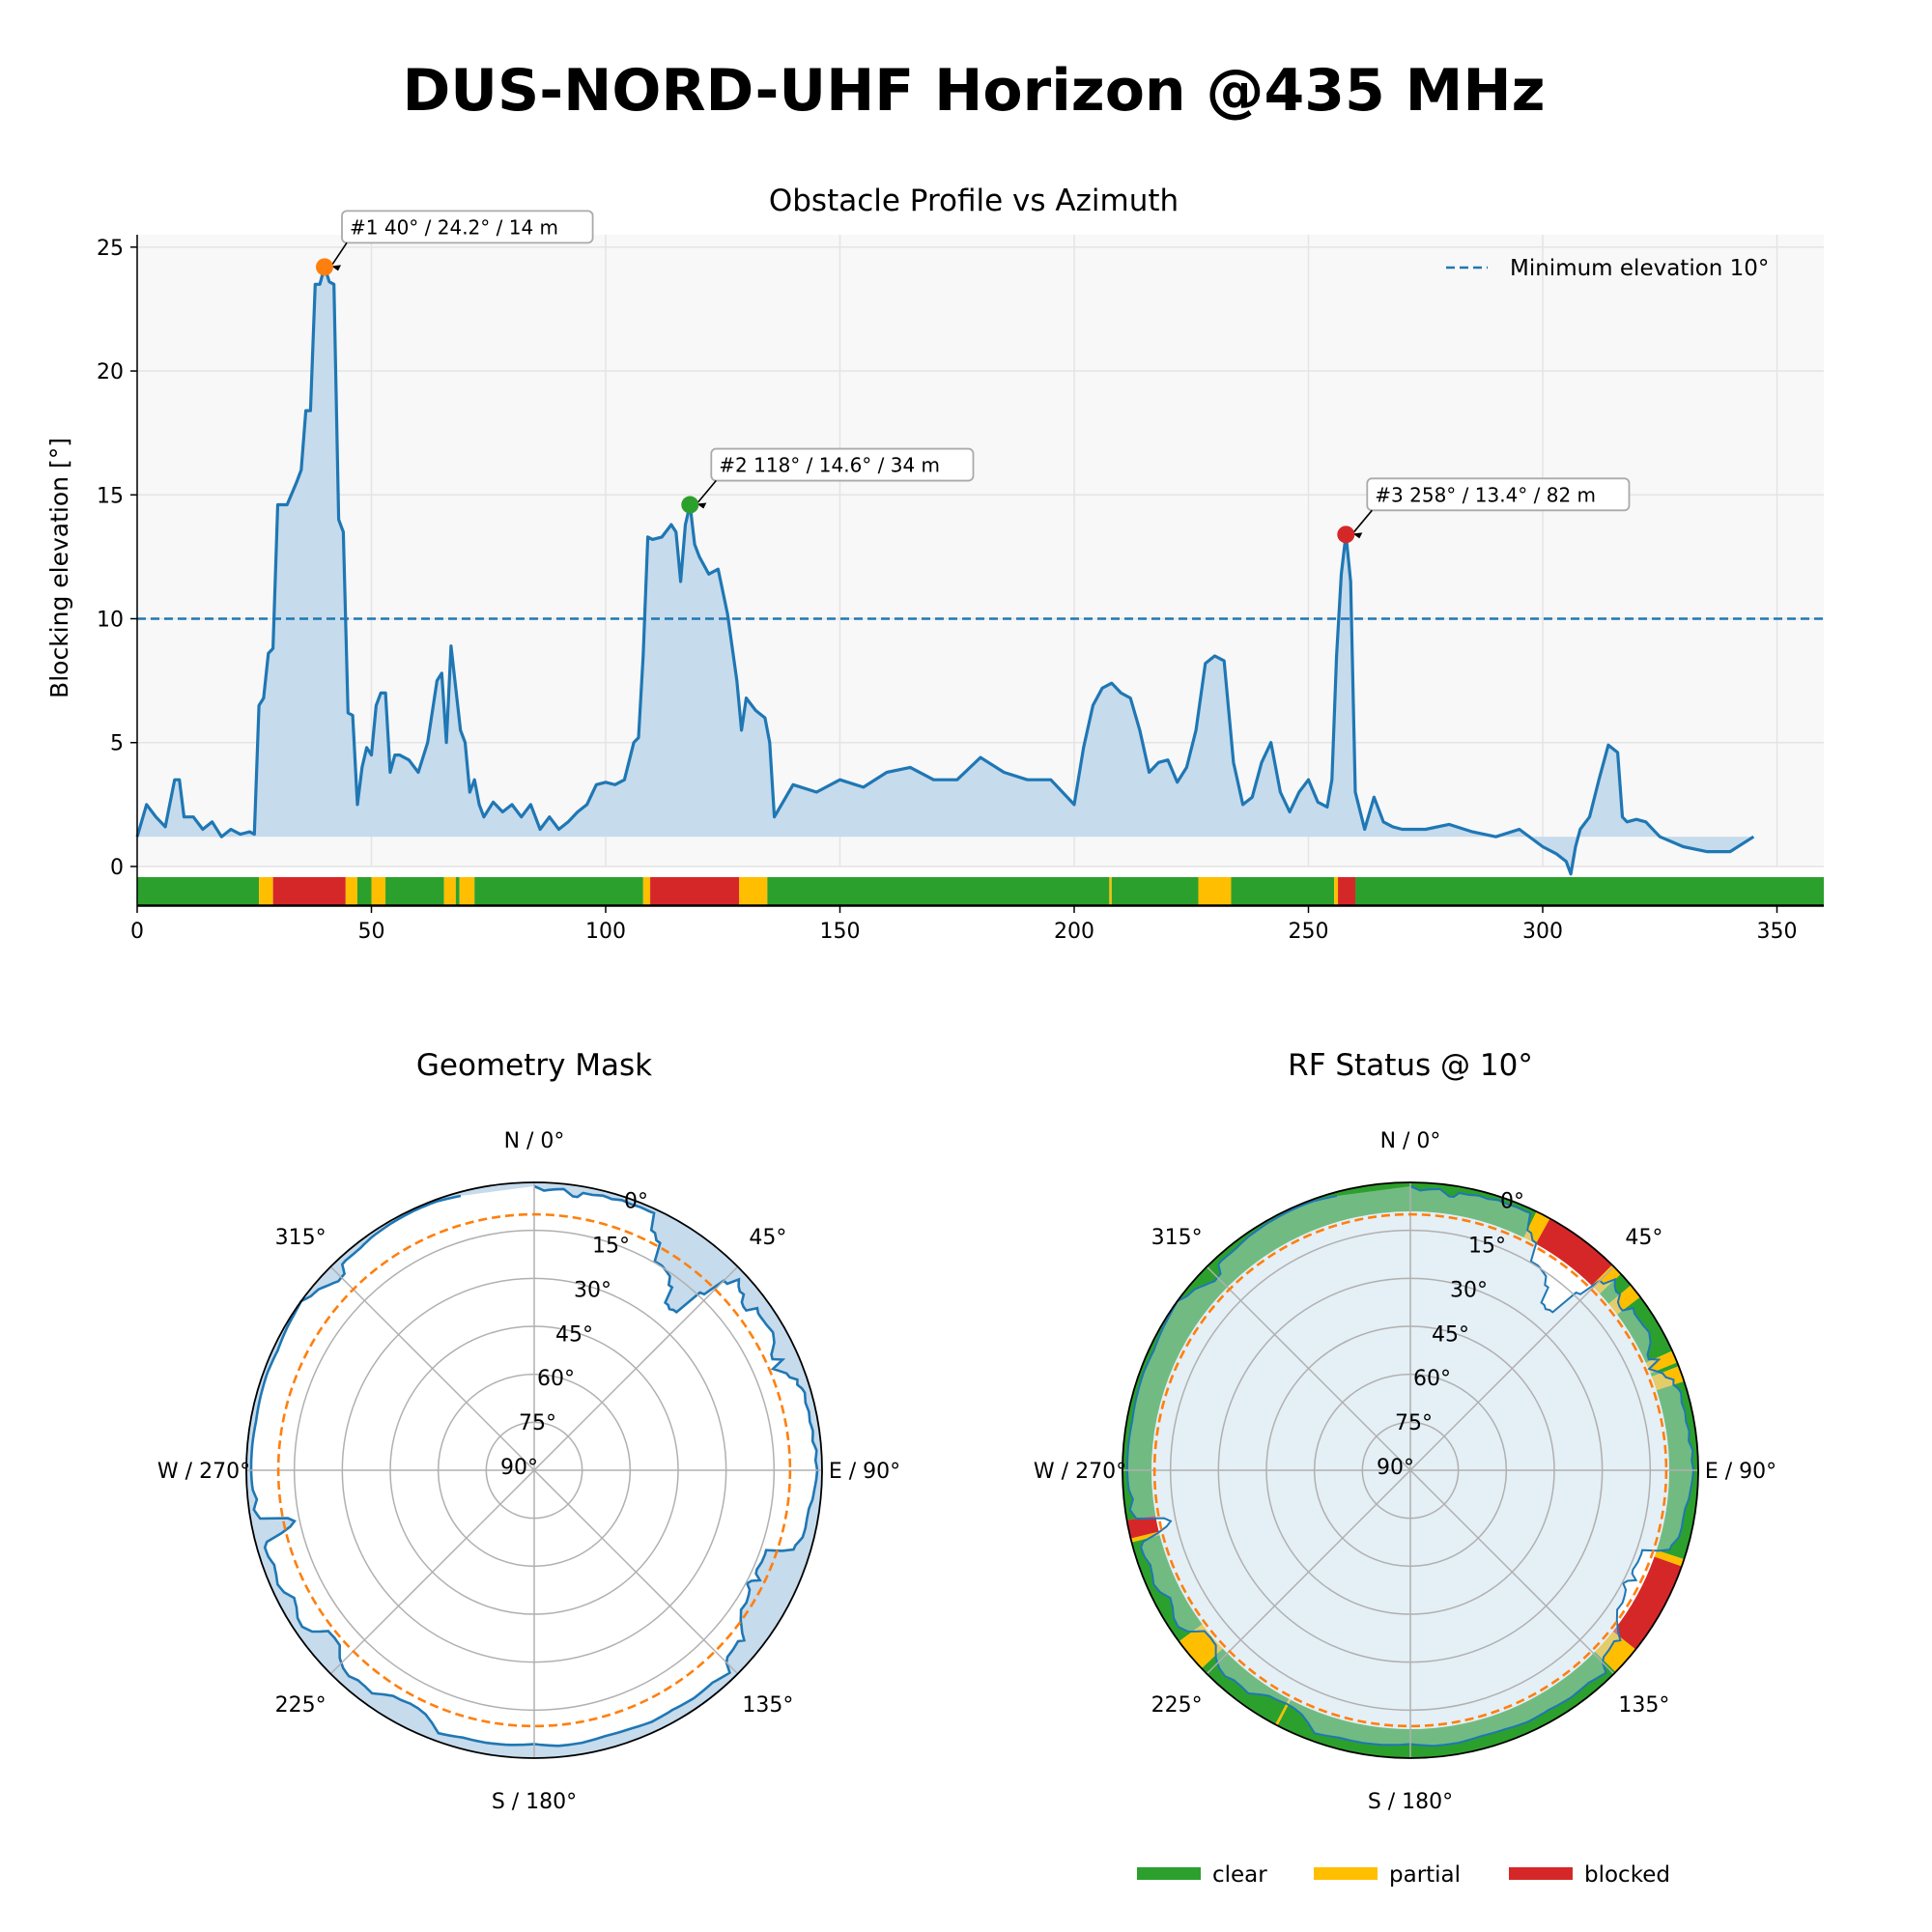  What do you see at coordinates (534, 1065) in the screenshot?
I see `geometry-mask-title: Geometry Mask` at bounding box center [534, 1065].